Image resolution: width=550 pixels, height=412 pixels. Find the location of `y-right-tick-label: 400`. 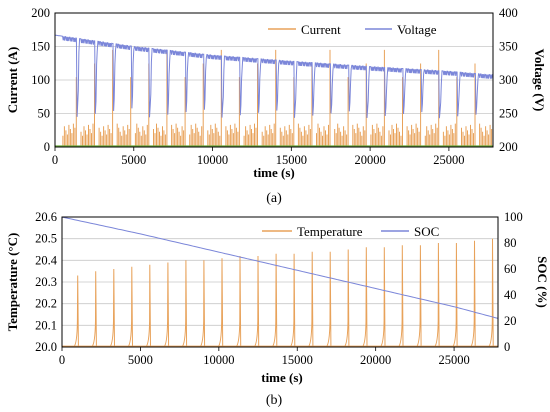

y-right-tick-label: 400 is located at coordinates (508, 13).